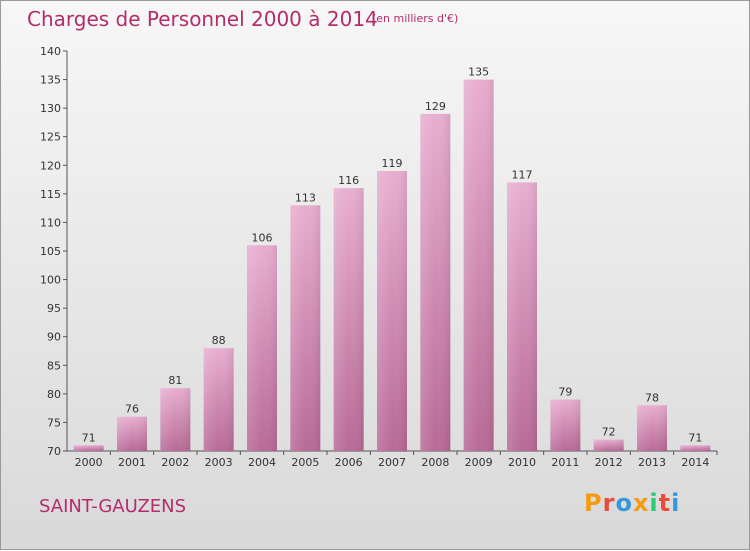 The width and height of the screenshot is (750, 551). Describe the element at coordinates (652, 397) in the screenshot. I see `data-label: 78` at that location.